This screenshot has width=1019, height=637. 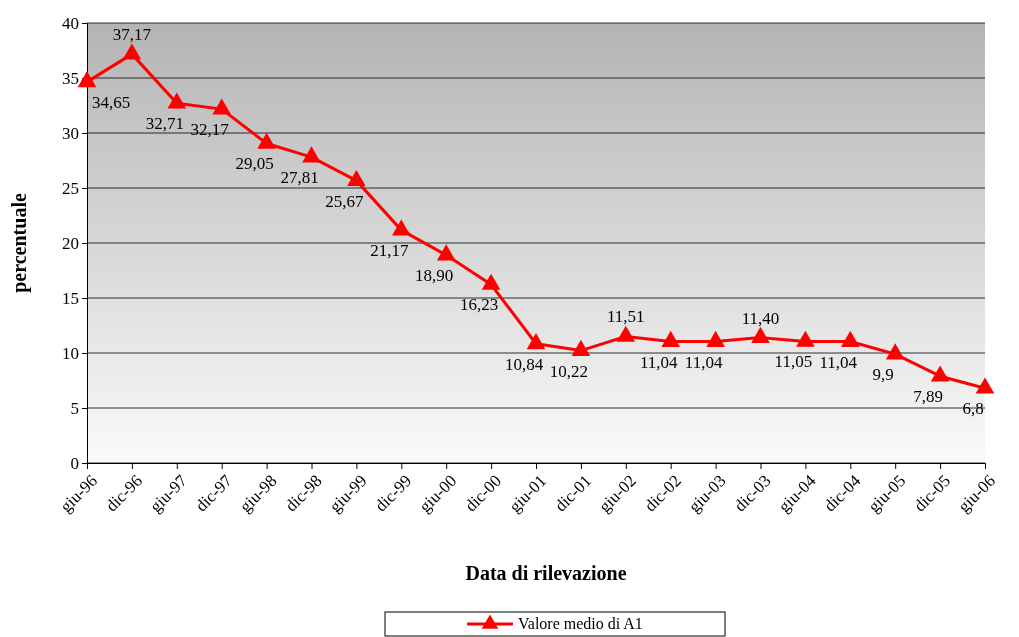 What do you see at coordinates (70, 23) in the screenshot?
I see `y-tick-label: 40` at bounding box center [70, 23].